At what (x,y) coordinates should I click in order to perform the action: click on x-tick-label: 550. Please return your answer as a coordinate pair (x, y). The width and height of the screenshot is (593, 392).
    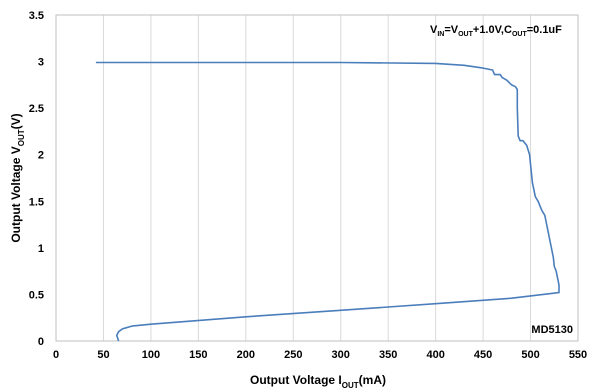
    Looking at the image, I should click on (578, 355).